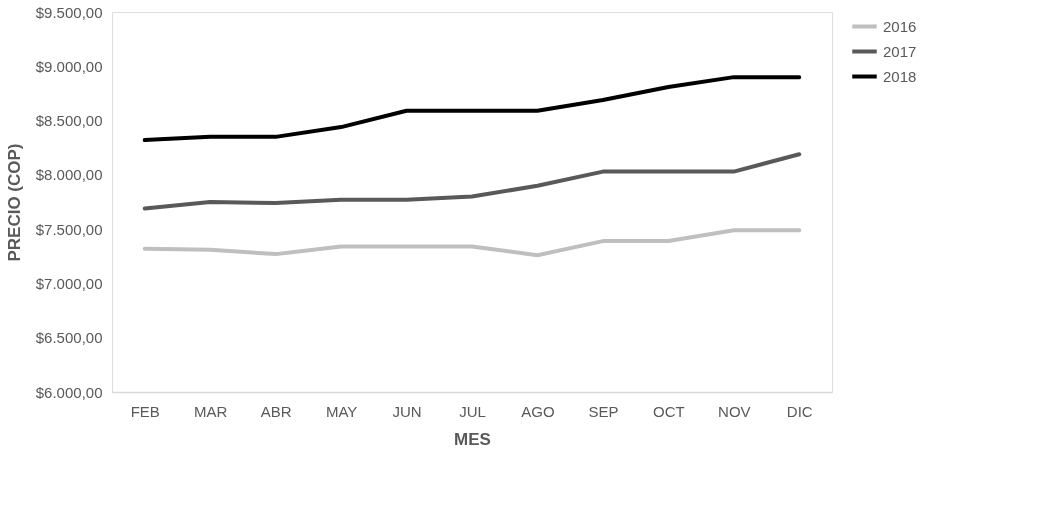  I want to click on x-tick-label: OCT, so click(669, 411).